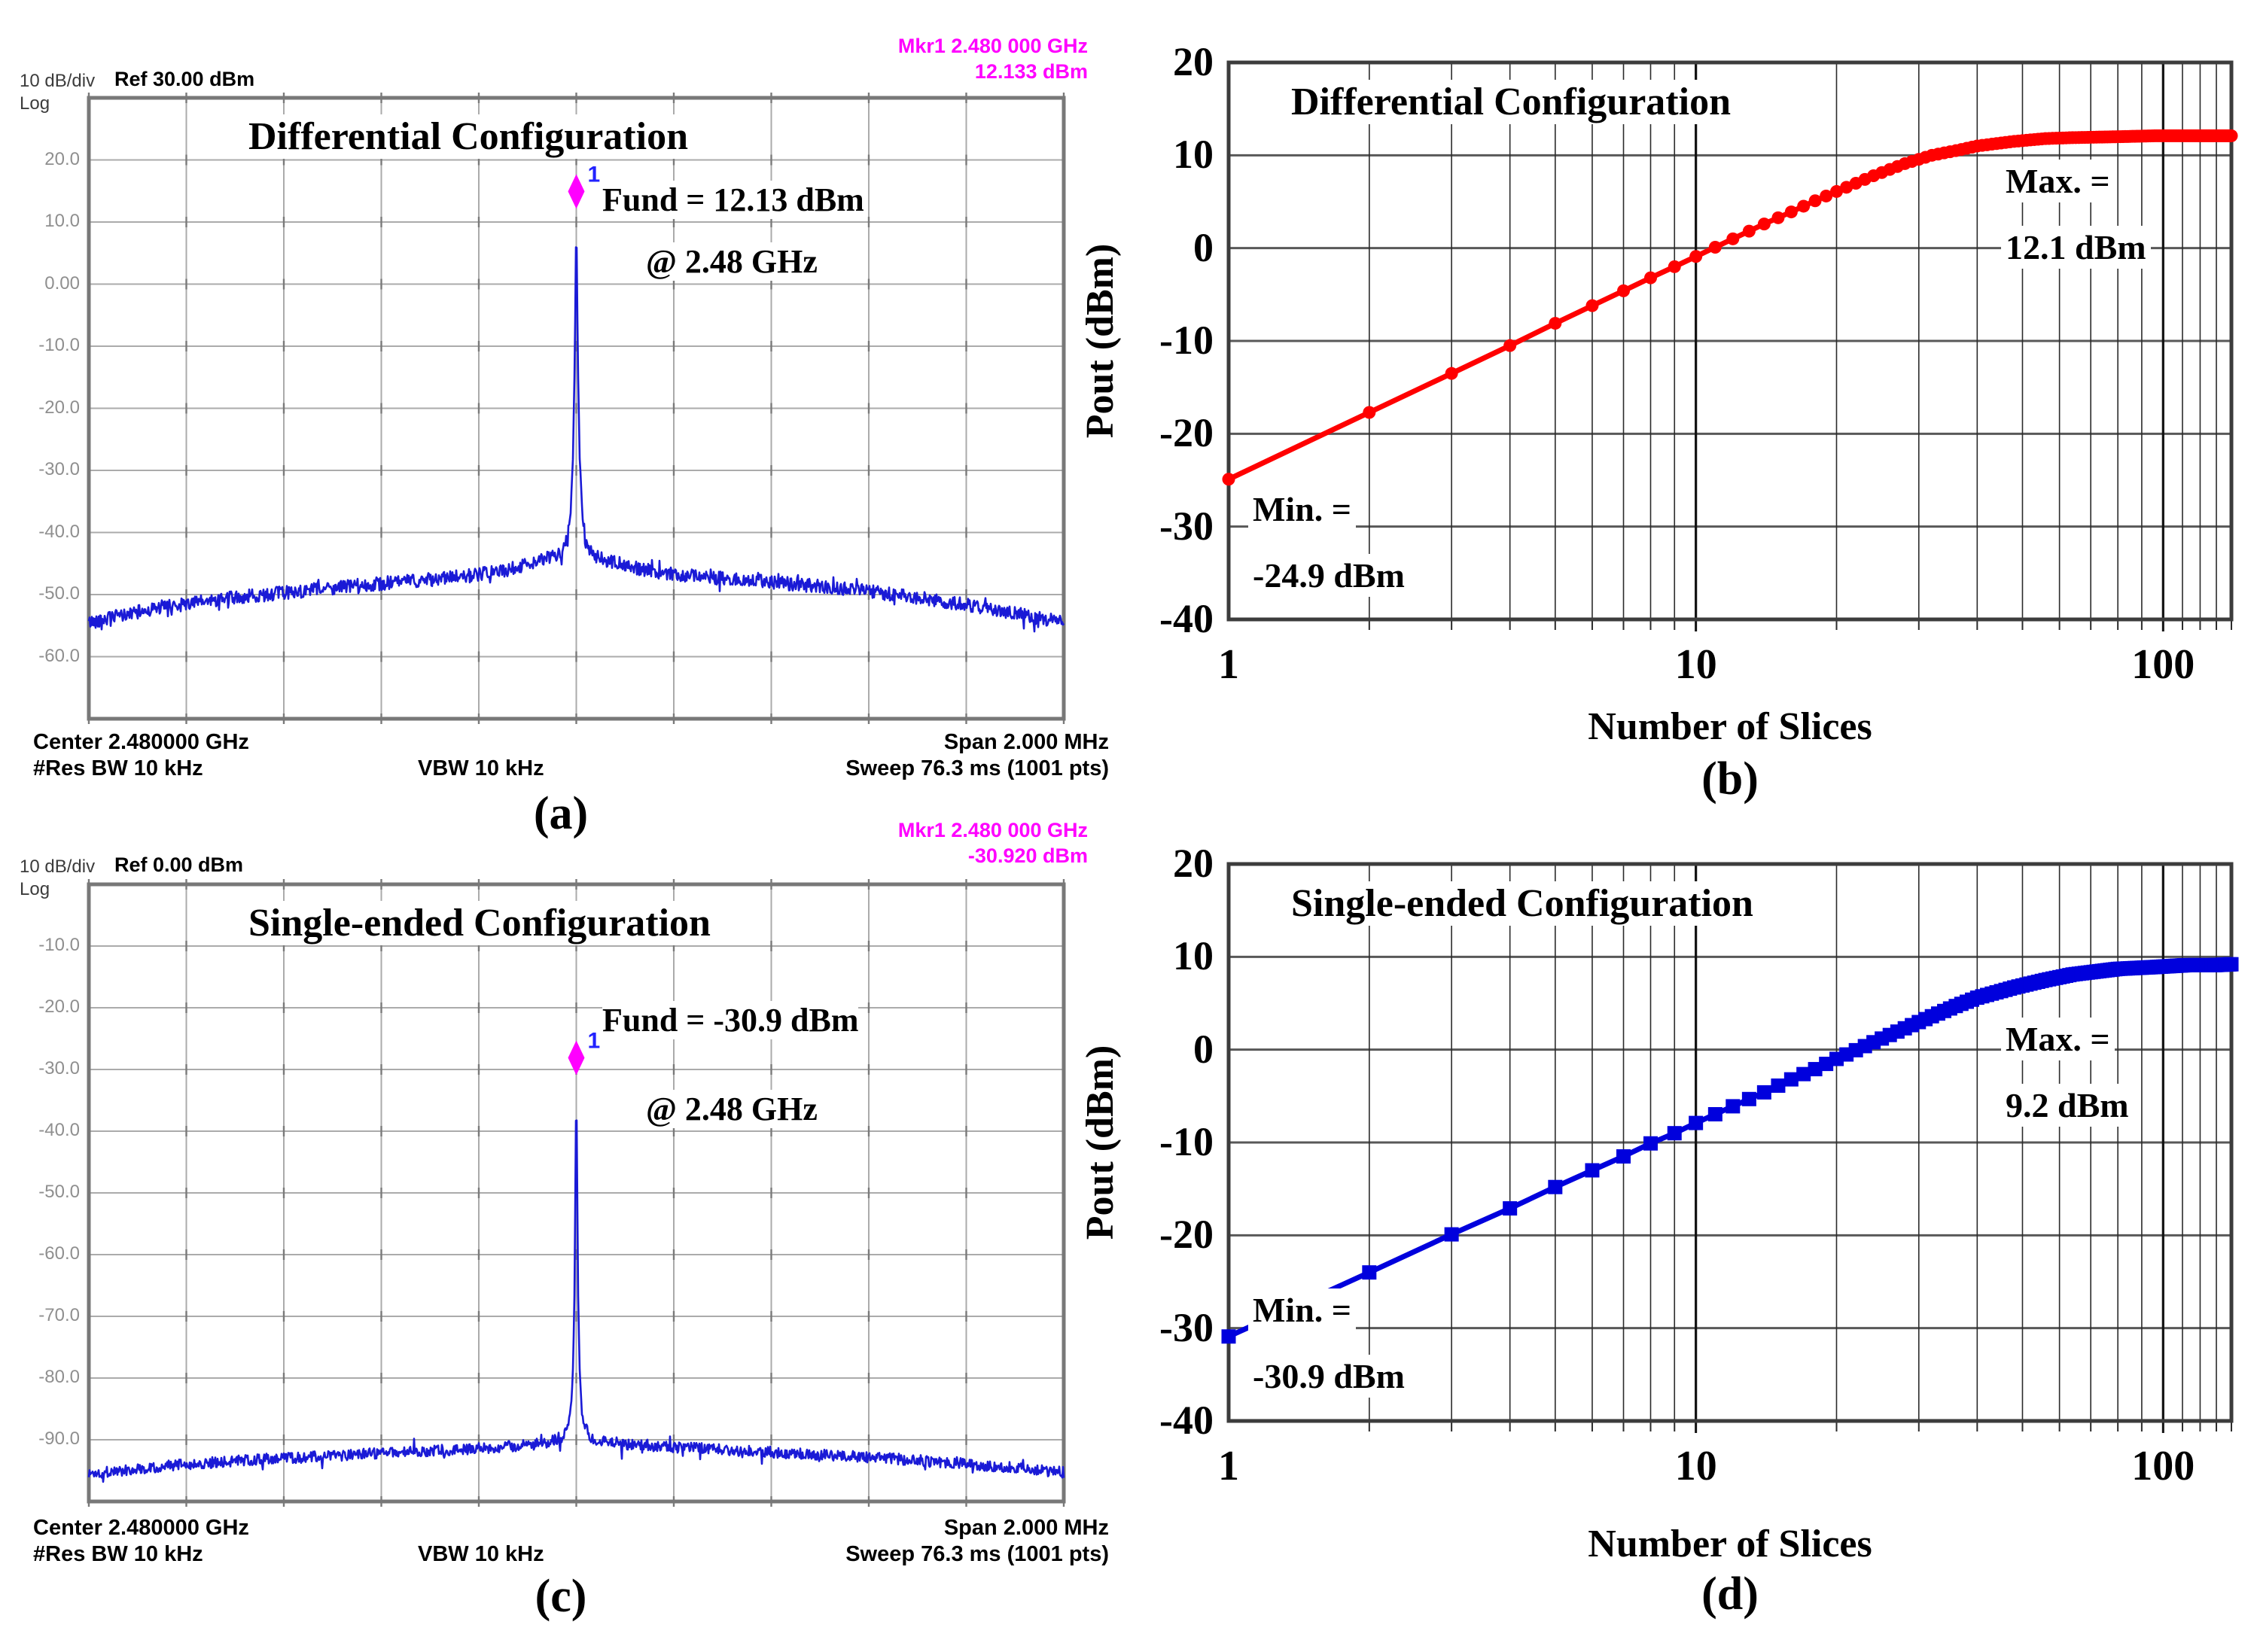 This screenshot has width=2254, height=1652. Describe the element at coordinates (732, 1109) in the screenshot. I see `panel-c-annotation-freq: @ 2.48 GHz` at that location.